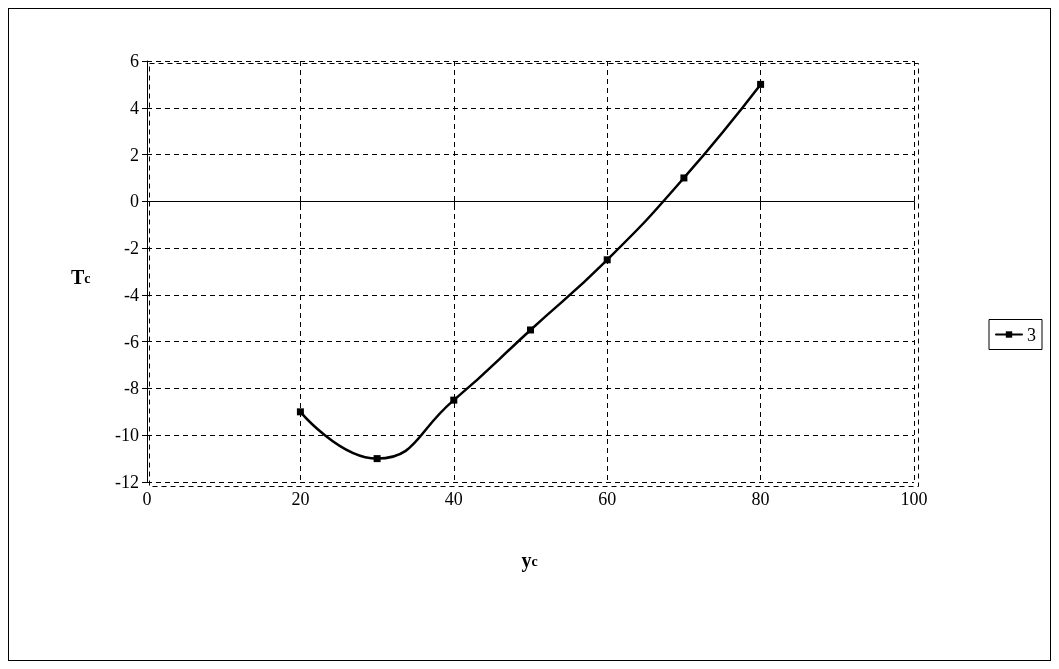 The height and width of the screenshot is (669, 1059). What do you see at coordinates (300, 499) in the screenshot?
I see `x-tick-label: 20` at bounding box center [300, 499].